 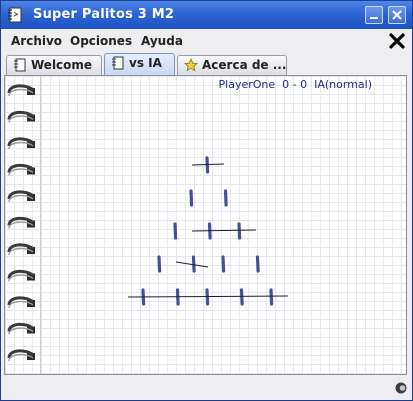 What do you see at coordinates (162, 41) in the screenshot?
I see `menu-ayuda: Ayuda` at bounding box center [162, 41].